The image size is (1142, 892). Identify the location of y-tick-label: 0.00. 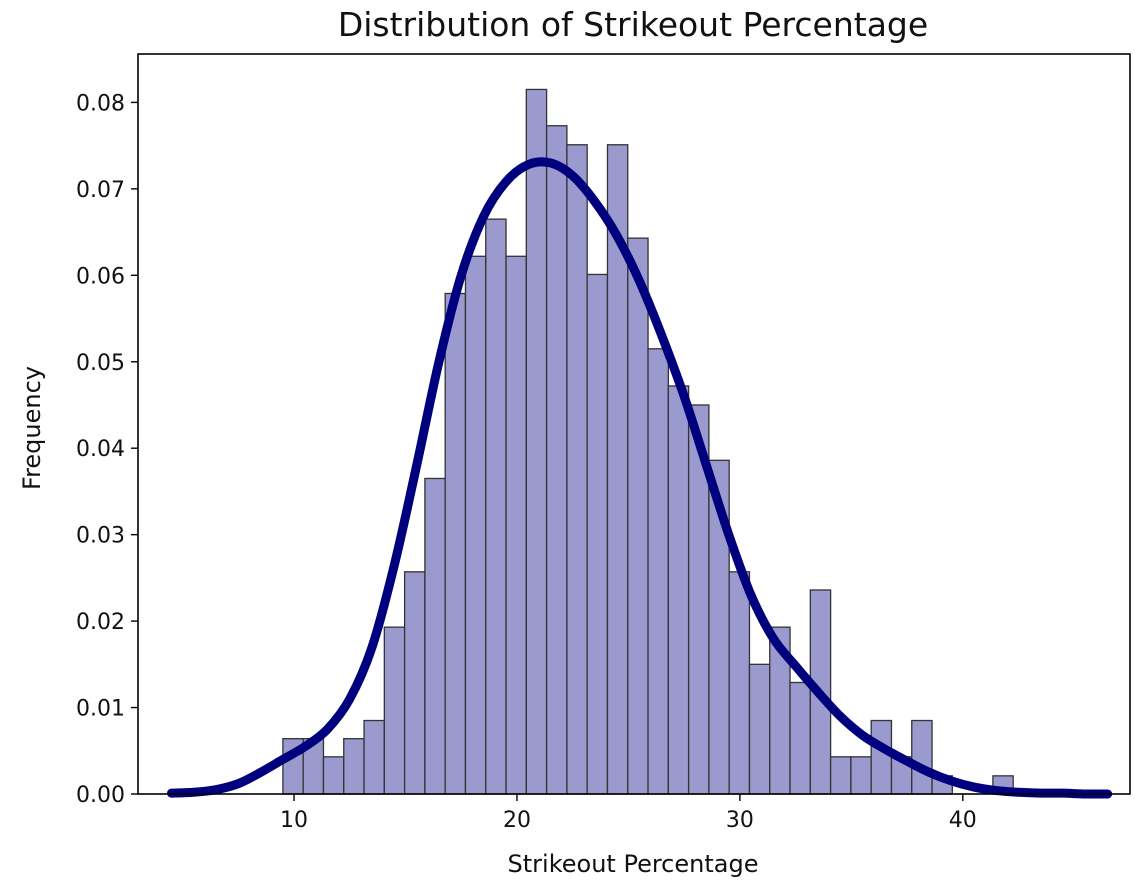
(100, 795).